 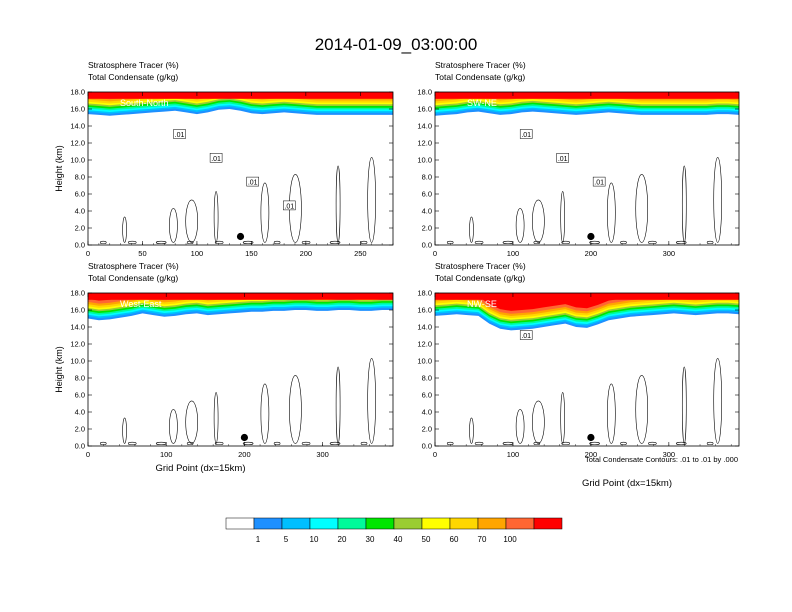 I want to click on x-tick-label: 250, so click(x=360, y=253).